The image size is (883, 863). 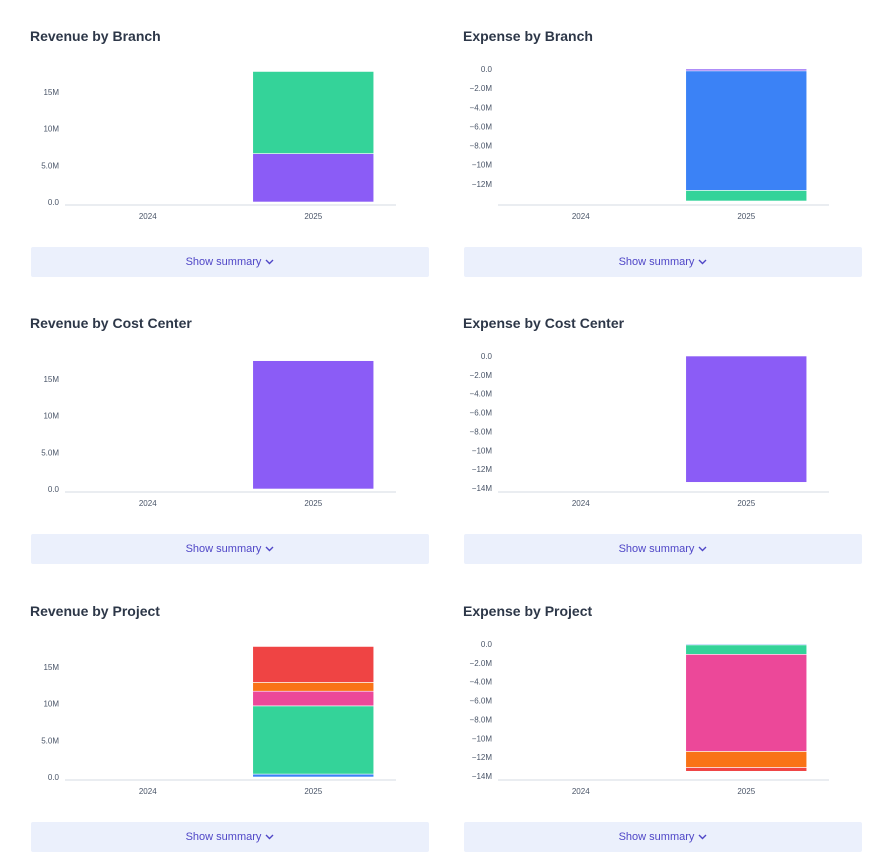 I want to click on chart-revenue-by-project: 0.0 5.0M 10M 15M 2024 2025, so click(x=218, y=721).